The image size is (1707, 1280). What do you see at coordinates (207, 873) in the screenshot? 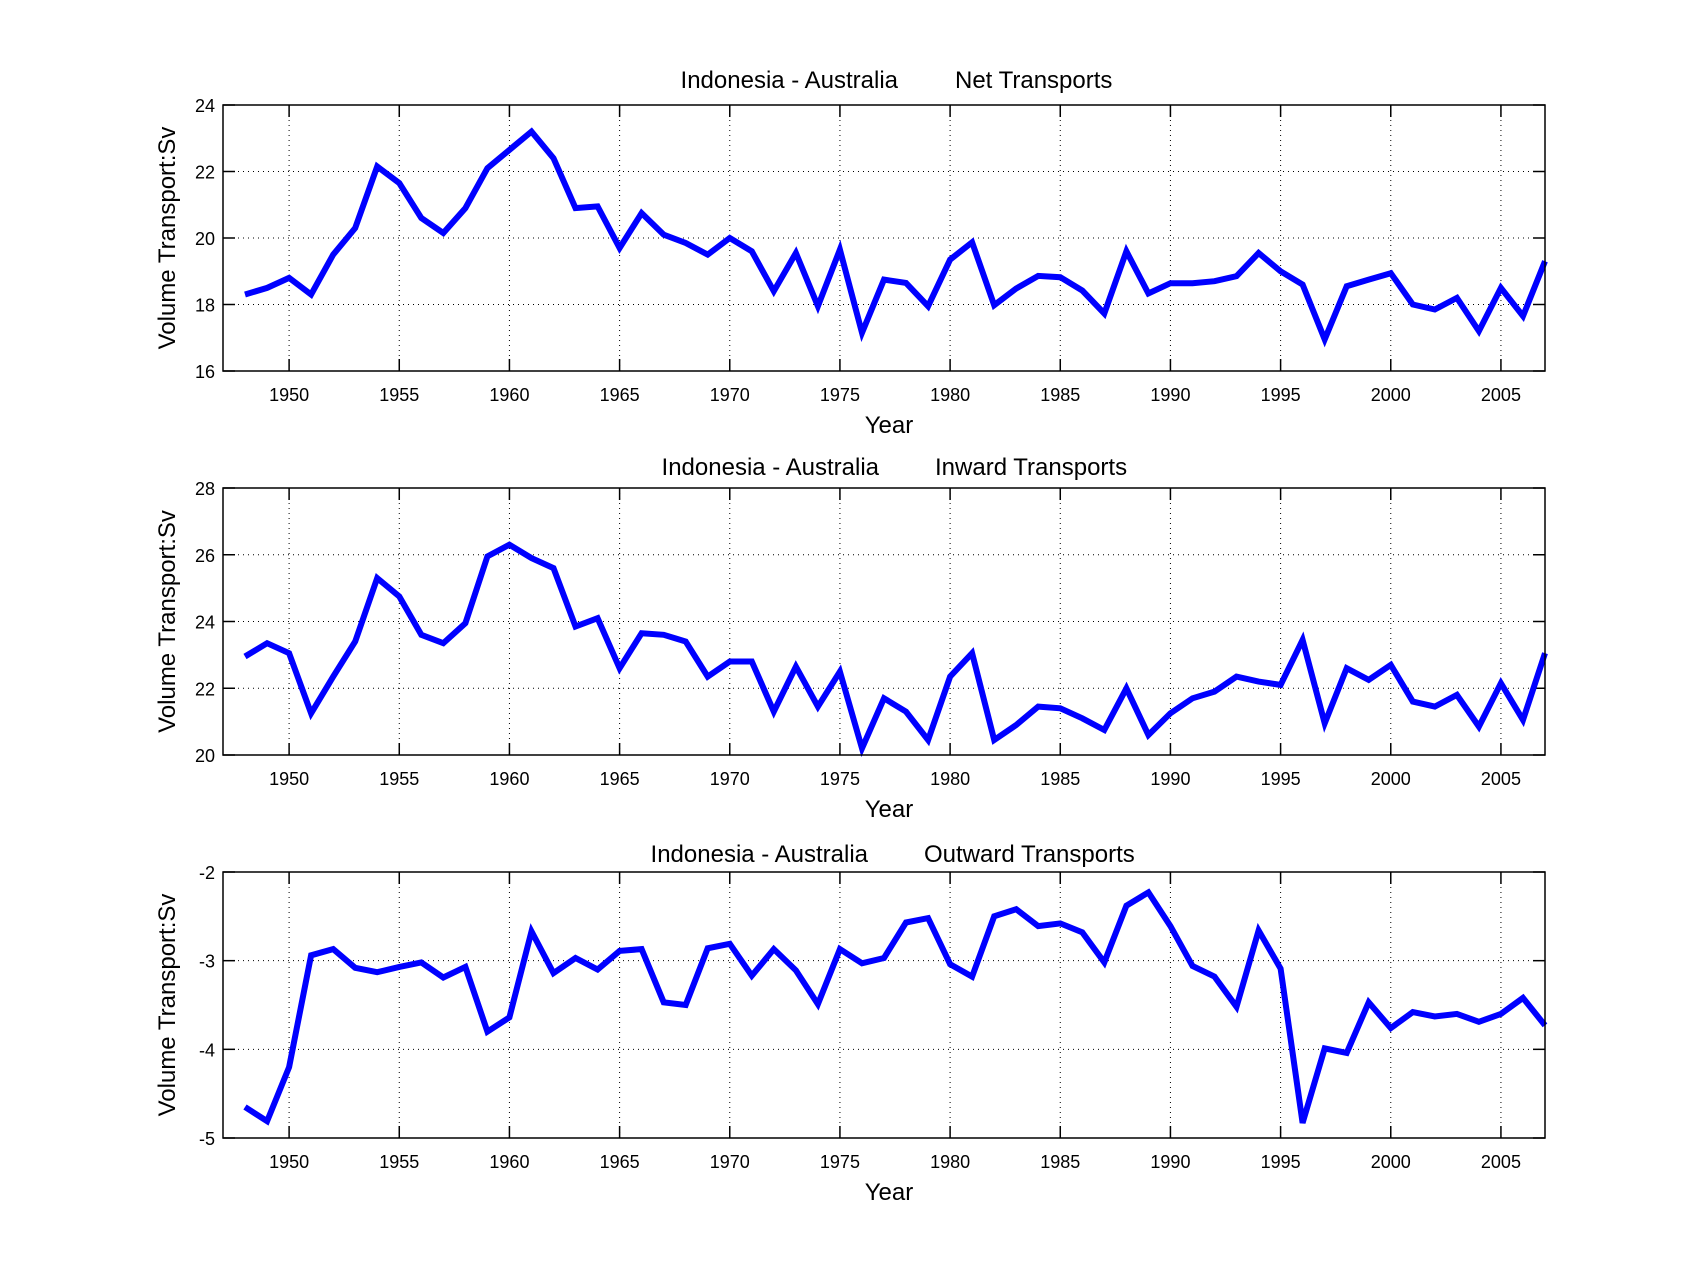
I see `y-tick-label: -2` at bounding box center [207, 873].